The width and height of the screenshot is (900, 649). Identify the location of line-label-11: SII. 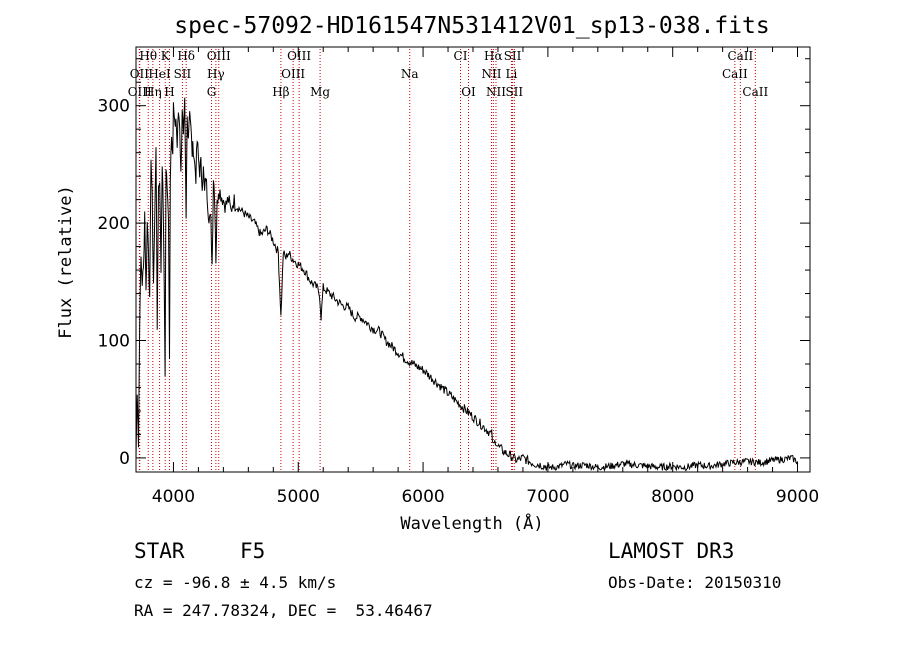
(183, 74).